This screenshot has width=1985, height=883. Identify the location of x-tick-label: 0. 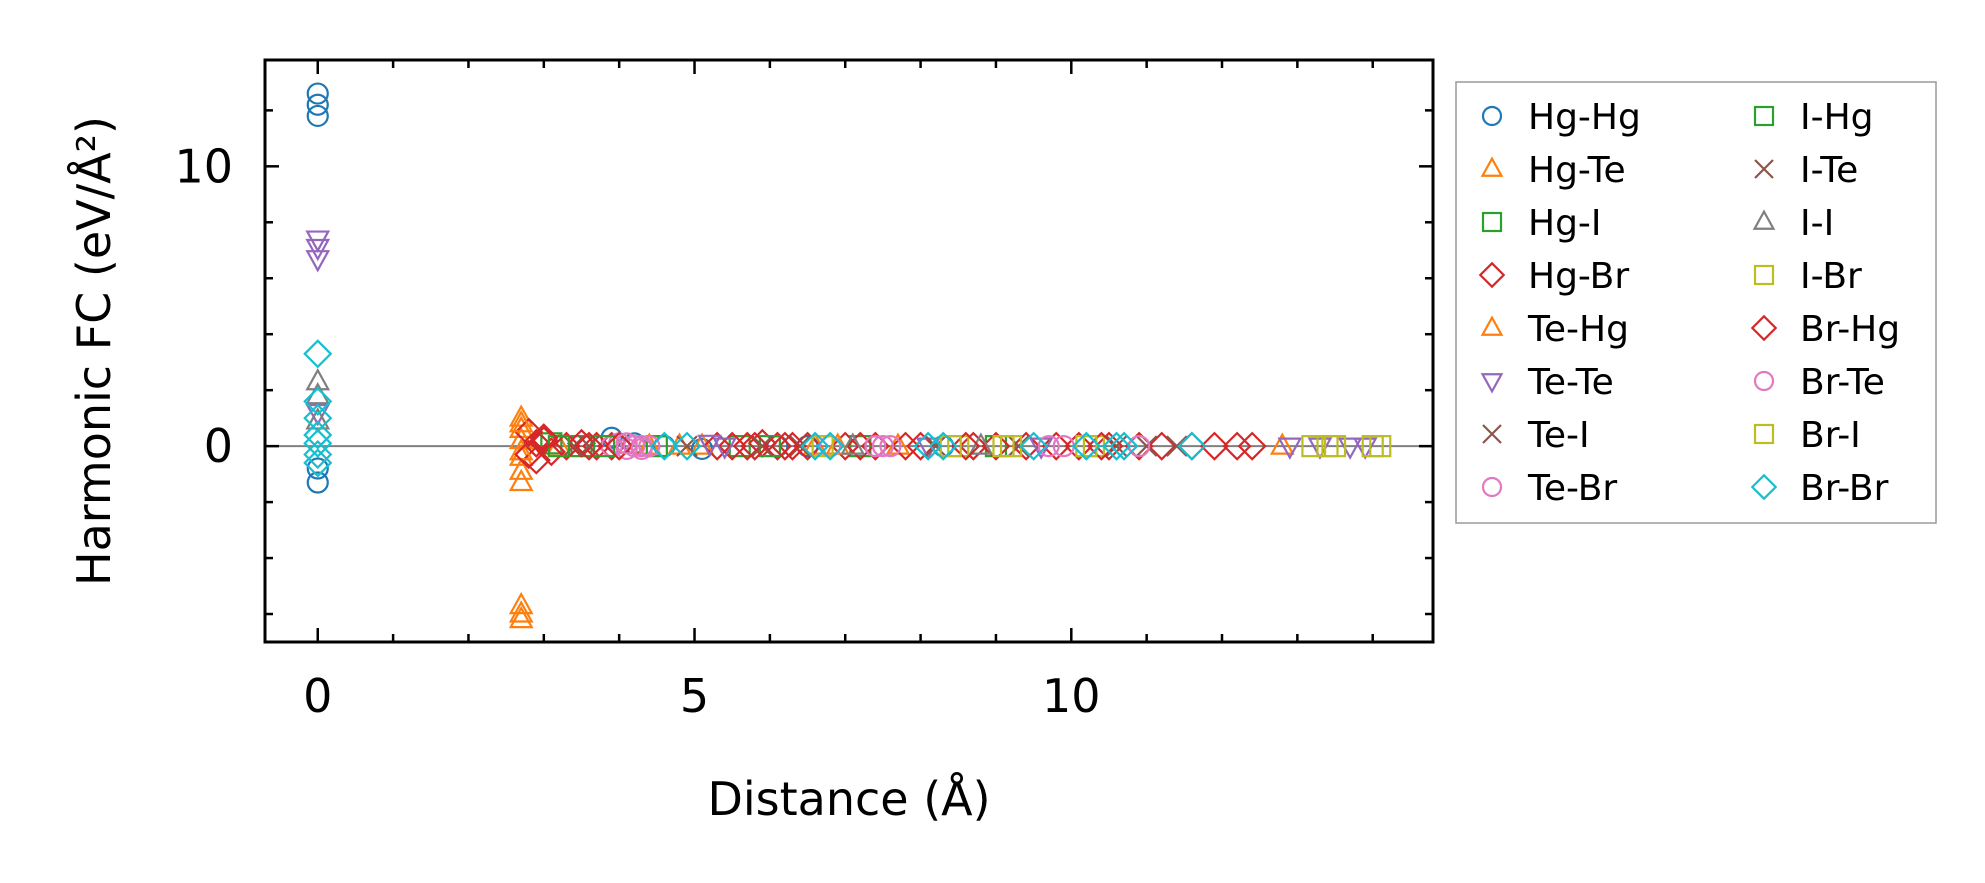
(317, 696).